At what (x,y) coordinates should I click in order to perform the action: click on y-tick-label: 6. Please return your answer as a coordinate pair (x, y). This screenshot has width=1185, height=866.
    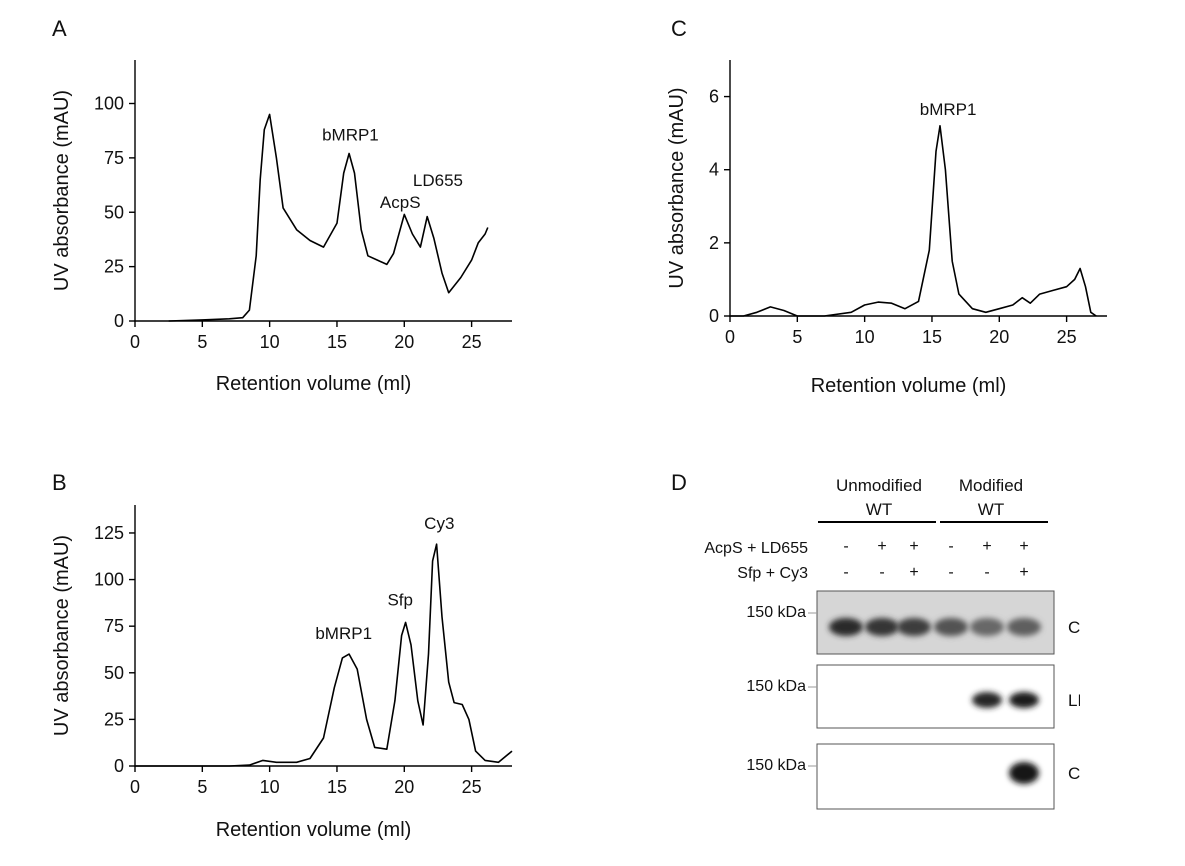
    Looking at the image, I should click on (714, 97).